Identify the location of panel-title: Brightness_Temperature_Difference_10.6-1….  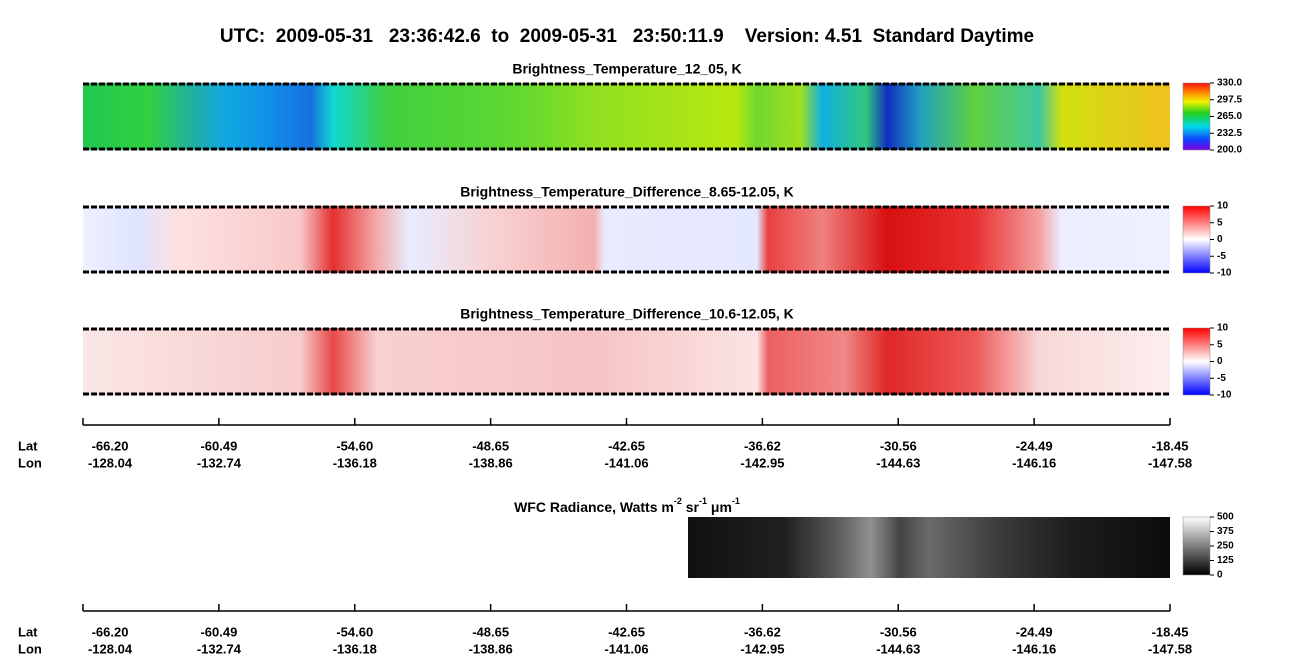
(627, 314).